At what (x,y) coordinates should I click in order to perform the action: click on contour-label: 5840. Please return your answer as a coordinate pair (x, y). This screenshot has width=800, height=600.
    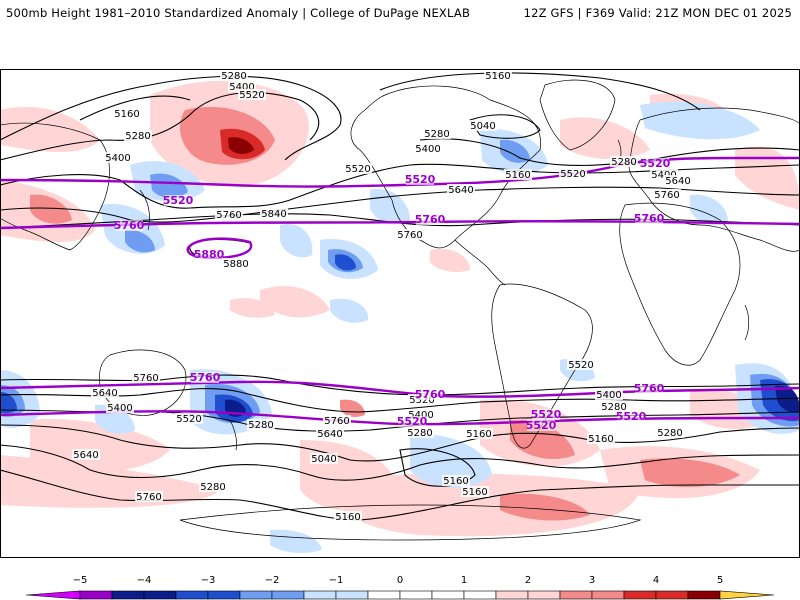
    Looking at the image, I should click on (273, 214).